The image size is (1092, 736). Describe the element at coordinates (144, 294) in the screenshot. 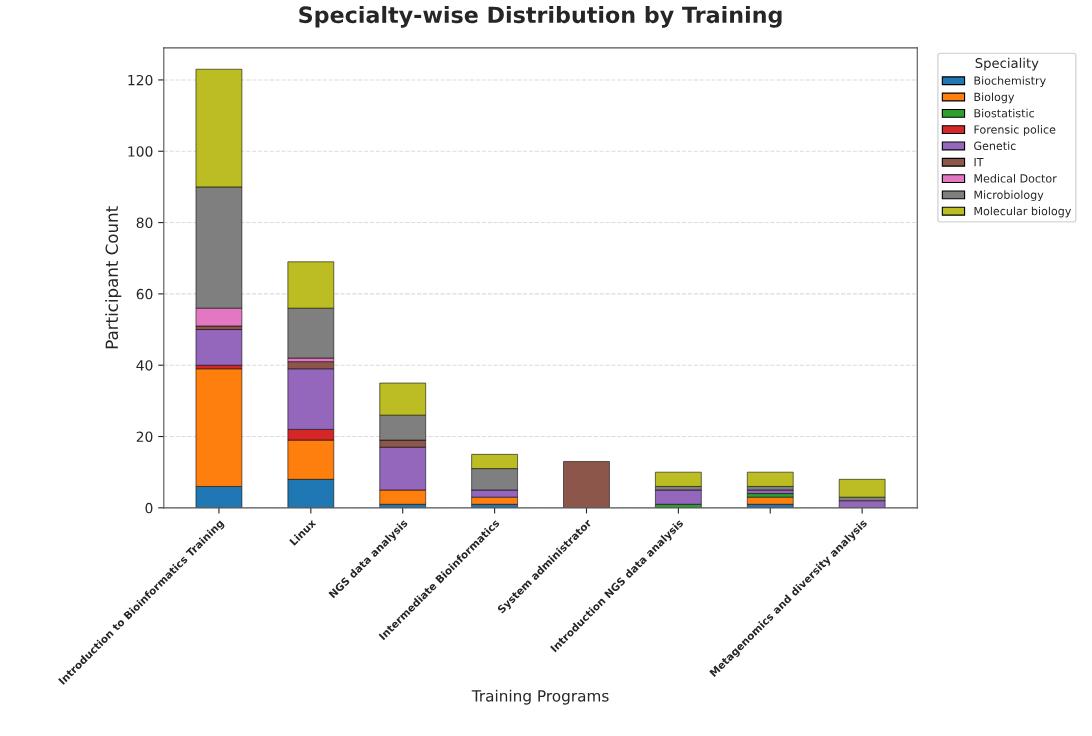

I see `y-tick-label: 60` at that location.